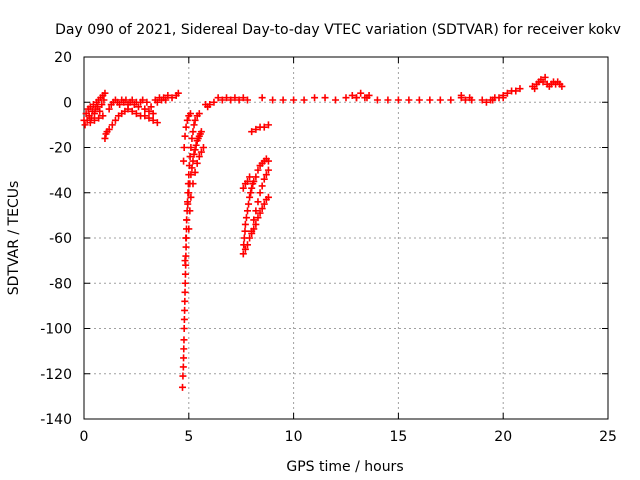 The width and height of the screenshot is (640, 480). Describe the element at coordinates (67, 103) in the screenshot. I see `y-tick-label: 0` at that location.